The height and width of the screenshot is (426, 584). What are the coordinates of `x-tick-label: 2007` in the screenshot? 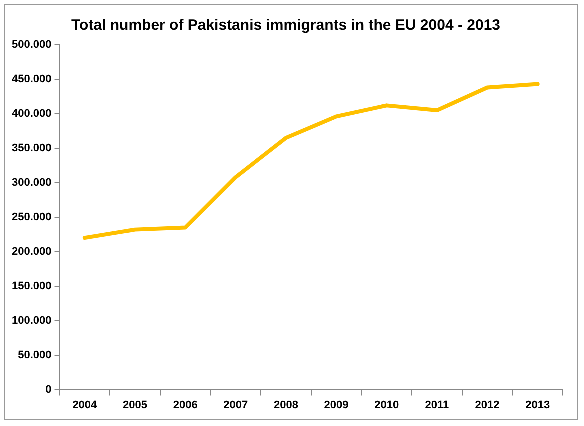 It's located at (236, 405).